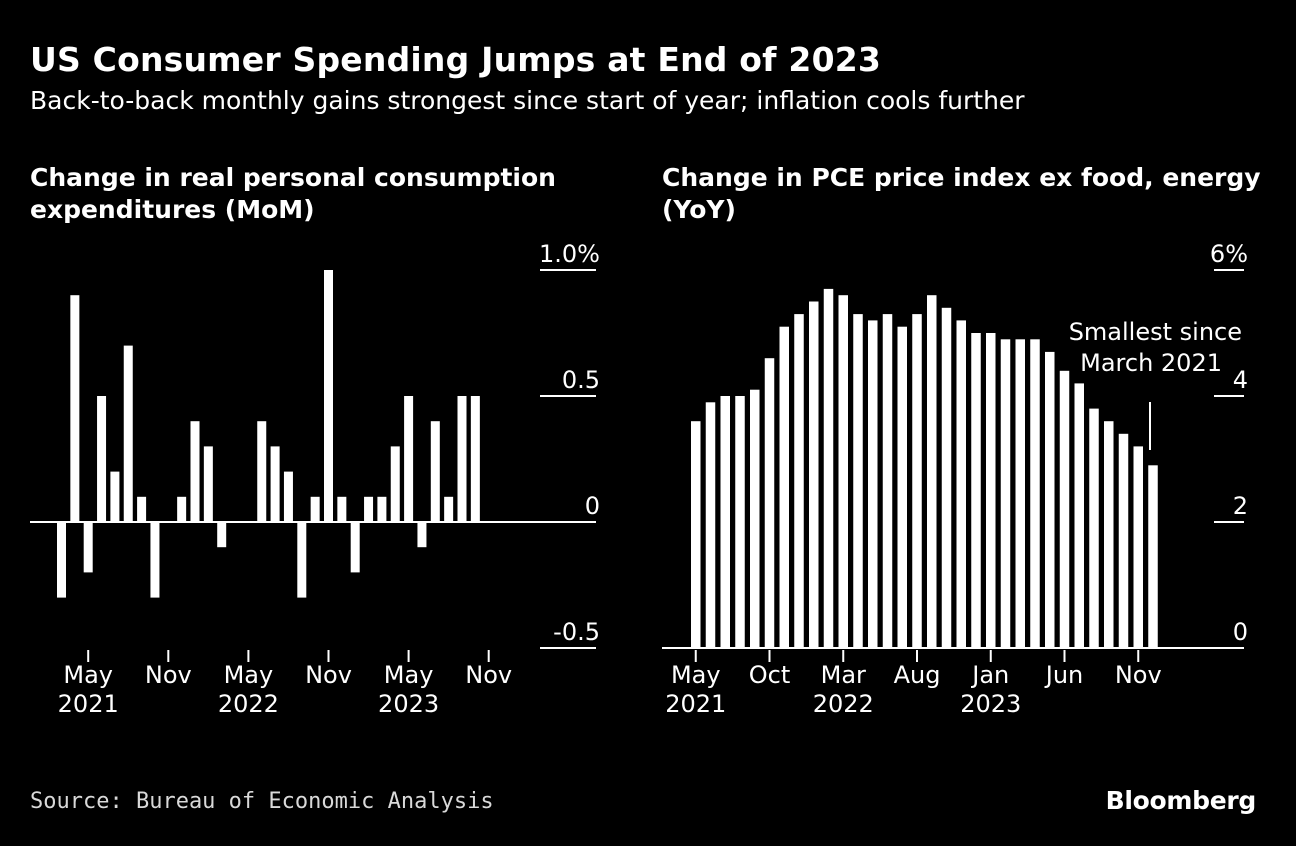 This screenshot has width=1296, height=846. What do you see at coordinates (449, 509) in the screenshot?
I see `left-bar-aug-2023` at bounding box center [449, 509].